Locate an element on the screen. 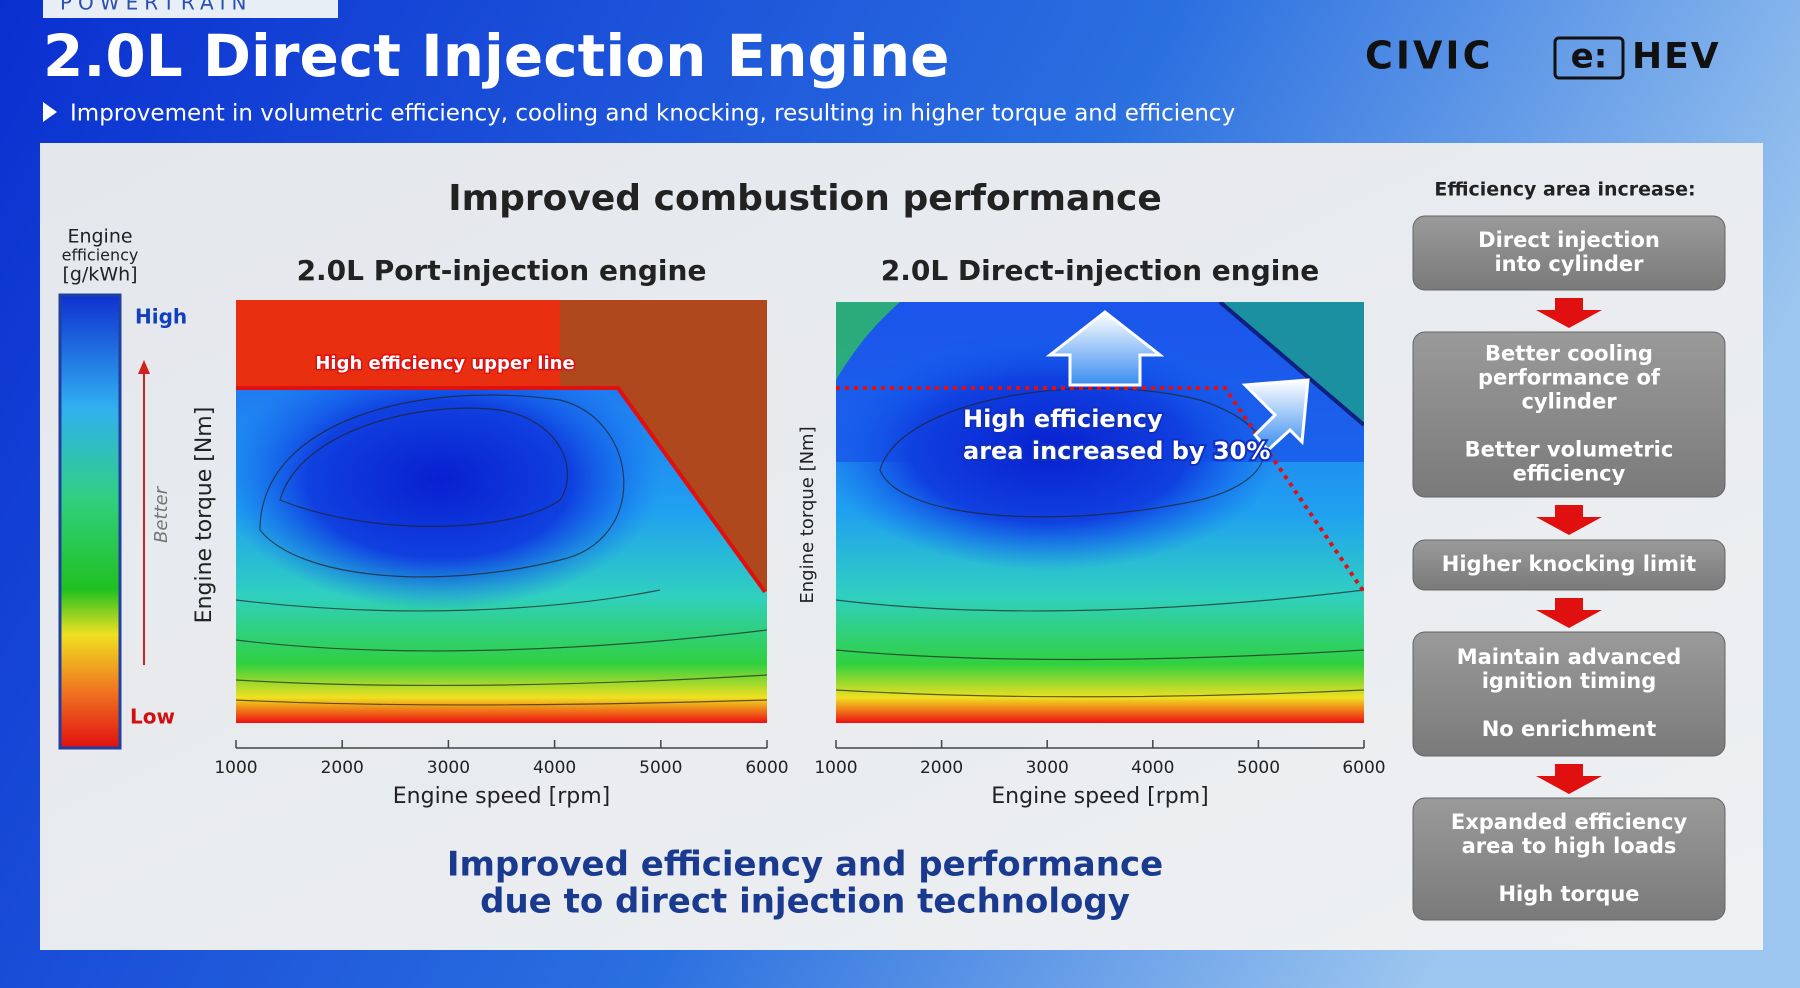 The image size is (1800, 988). heatmap-direct is located at coordinates (1100, 512).